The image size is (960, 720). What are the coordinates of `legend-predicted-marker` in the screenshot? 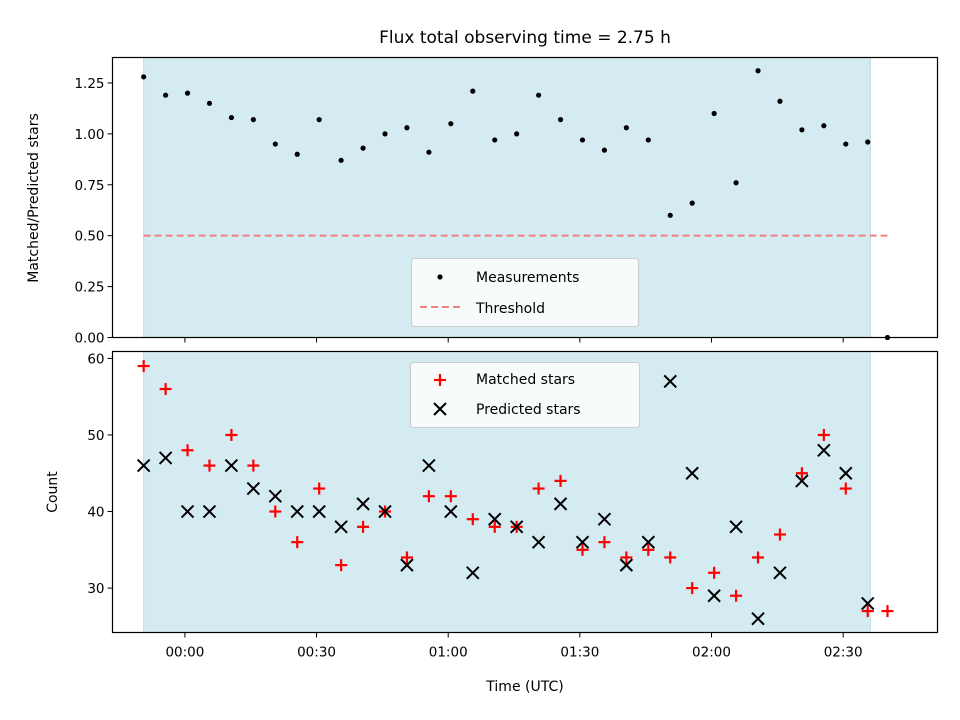 It's located at (440, 409).